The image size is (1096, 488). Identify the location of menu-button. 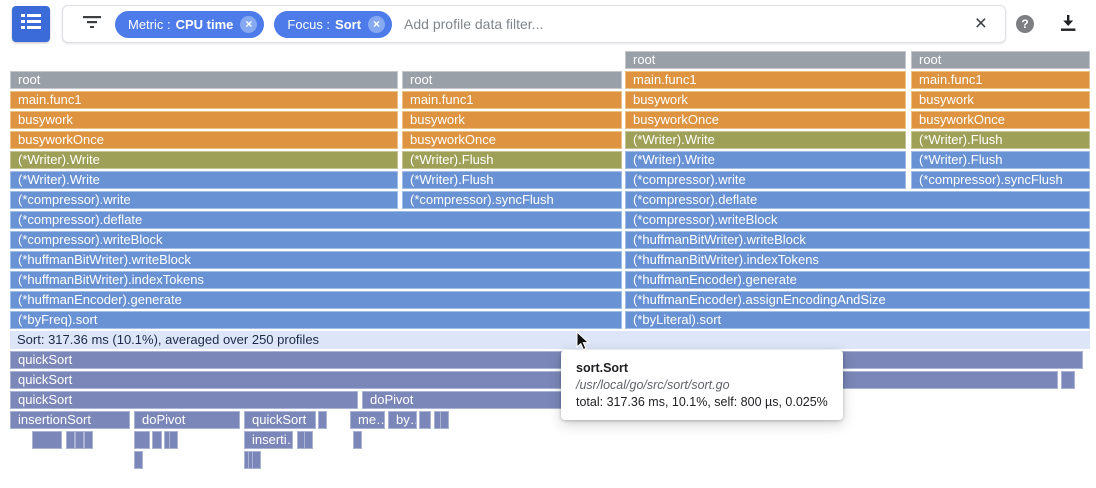
(31, 24).